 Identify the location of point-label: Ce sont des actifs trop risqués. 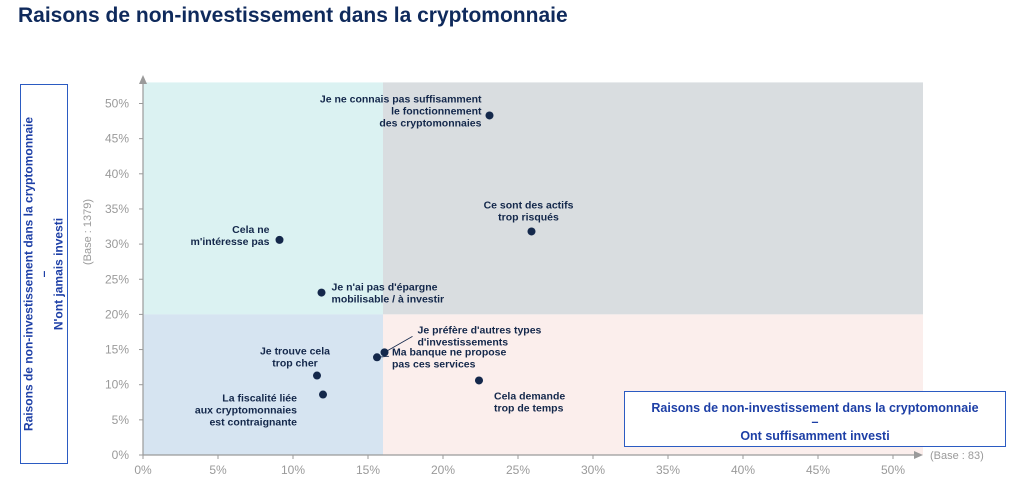
(529, 211).